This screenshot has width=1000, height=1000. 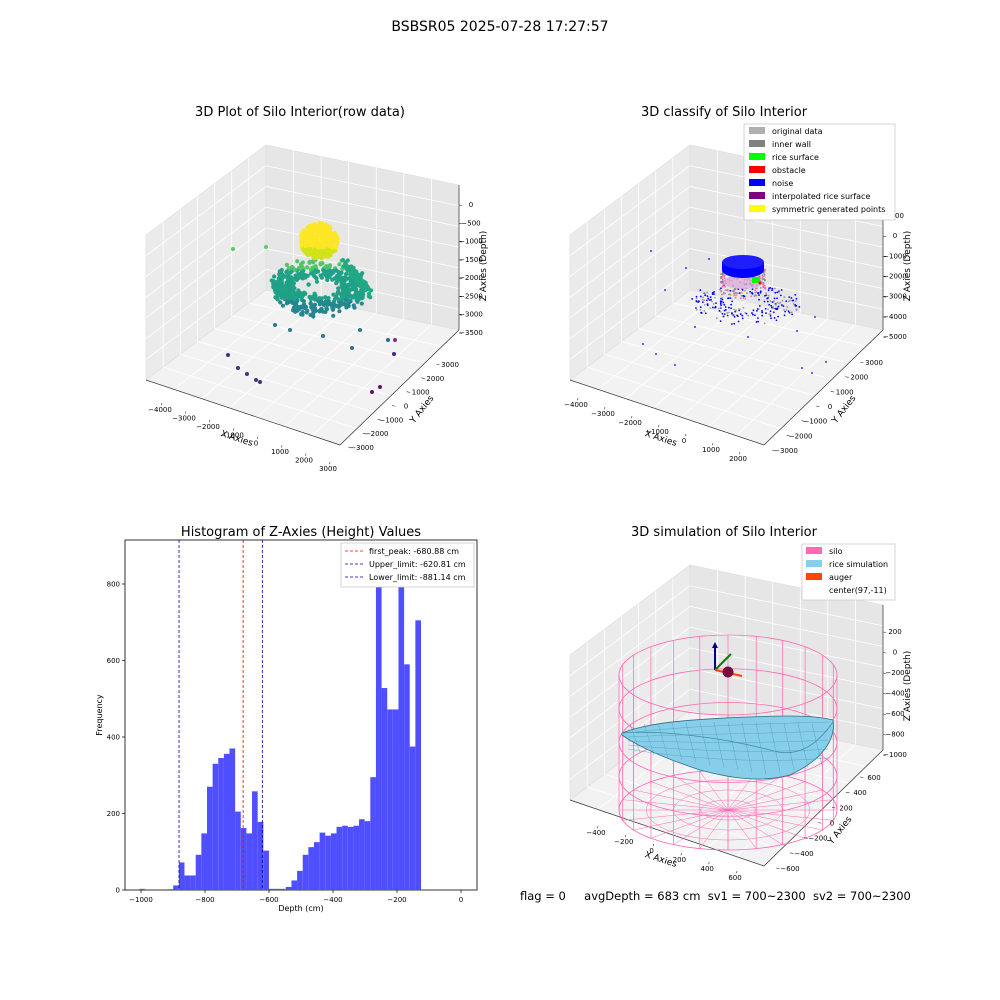 I want to click on status-flag: flag = 0, so click(x=543, y=896).